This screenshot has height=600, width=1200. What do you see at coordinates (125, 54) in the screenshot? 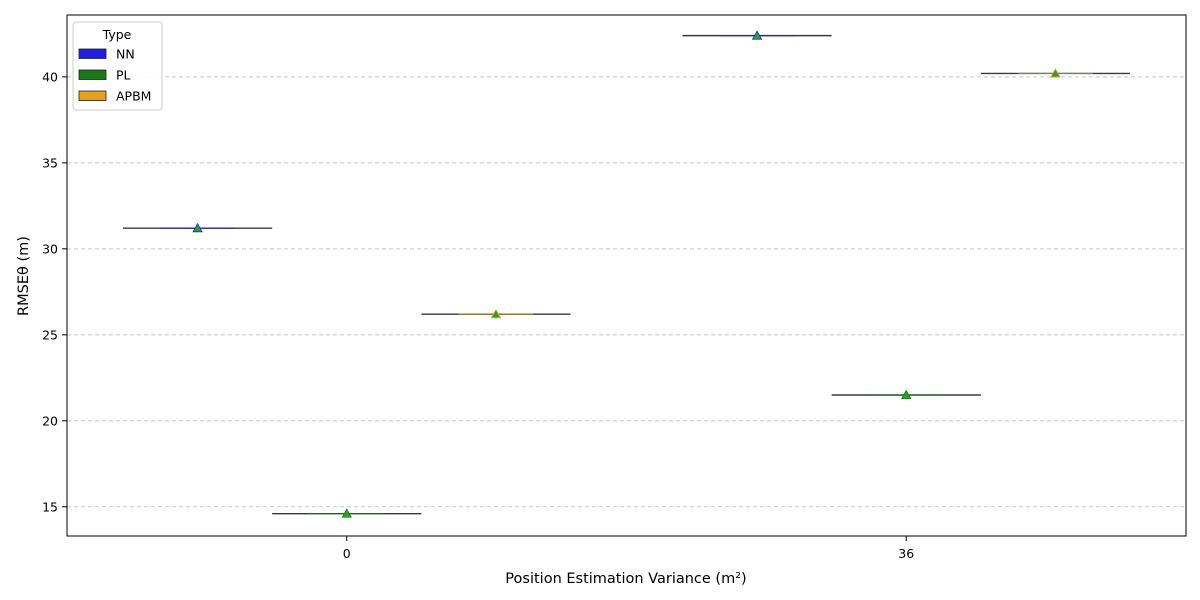
I see `legend-label-nn: NN` at bounding box center [125, 54].